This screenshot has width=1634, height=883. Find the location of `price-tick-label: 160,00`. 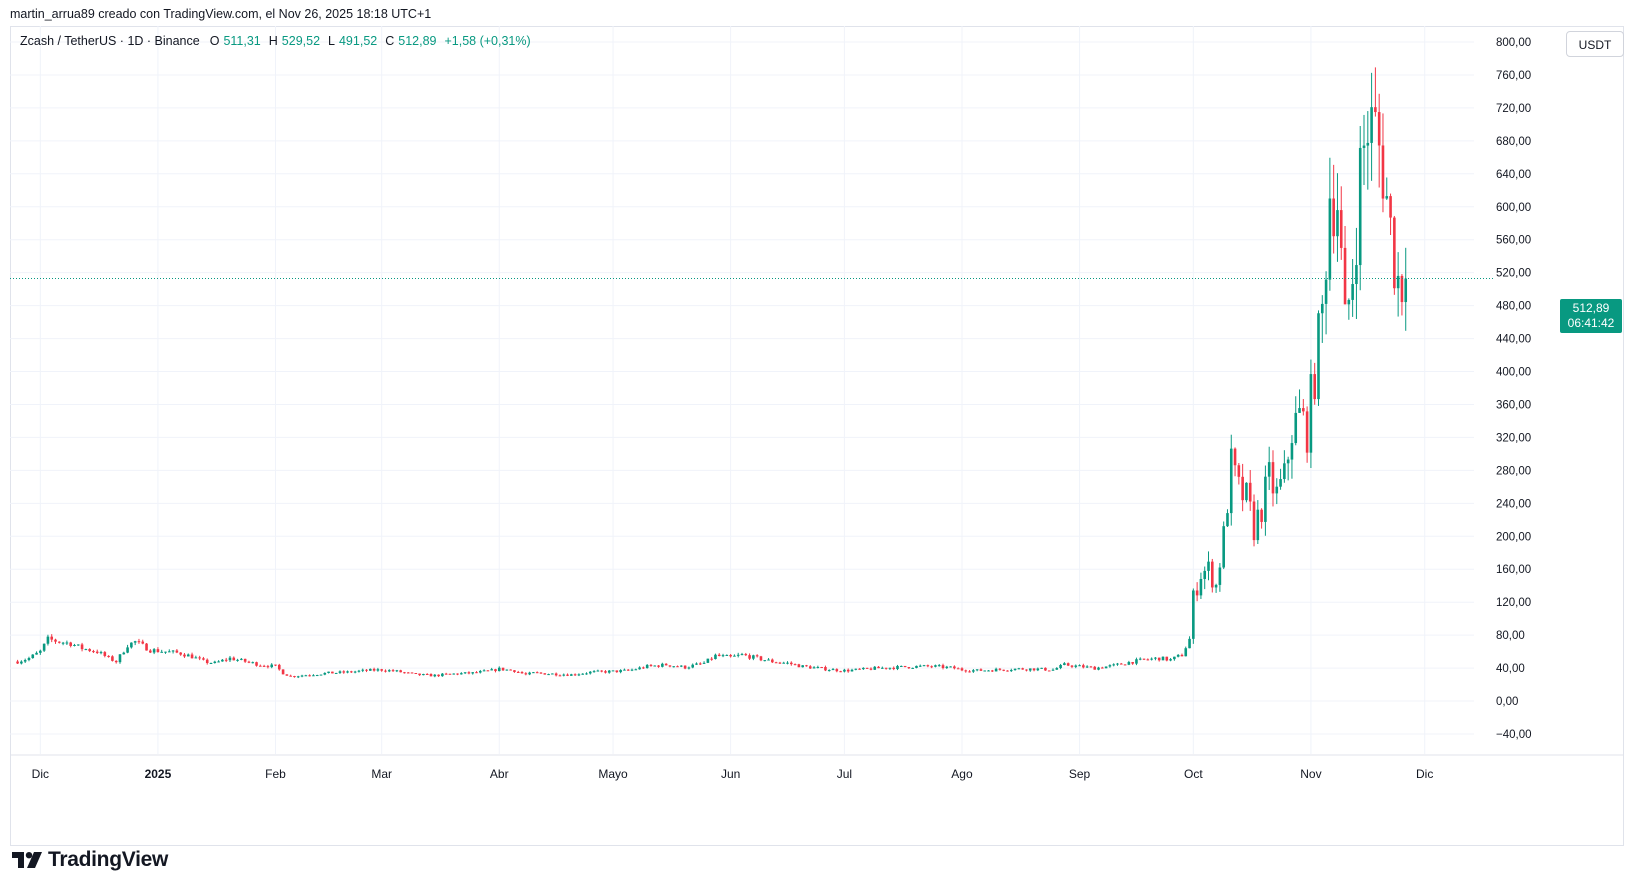

price-tick-label: 160,00 is located at coordinates (1513, 570).